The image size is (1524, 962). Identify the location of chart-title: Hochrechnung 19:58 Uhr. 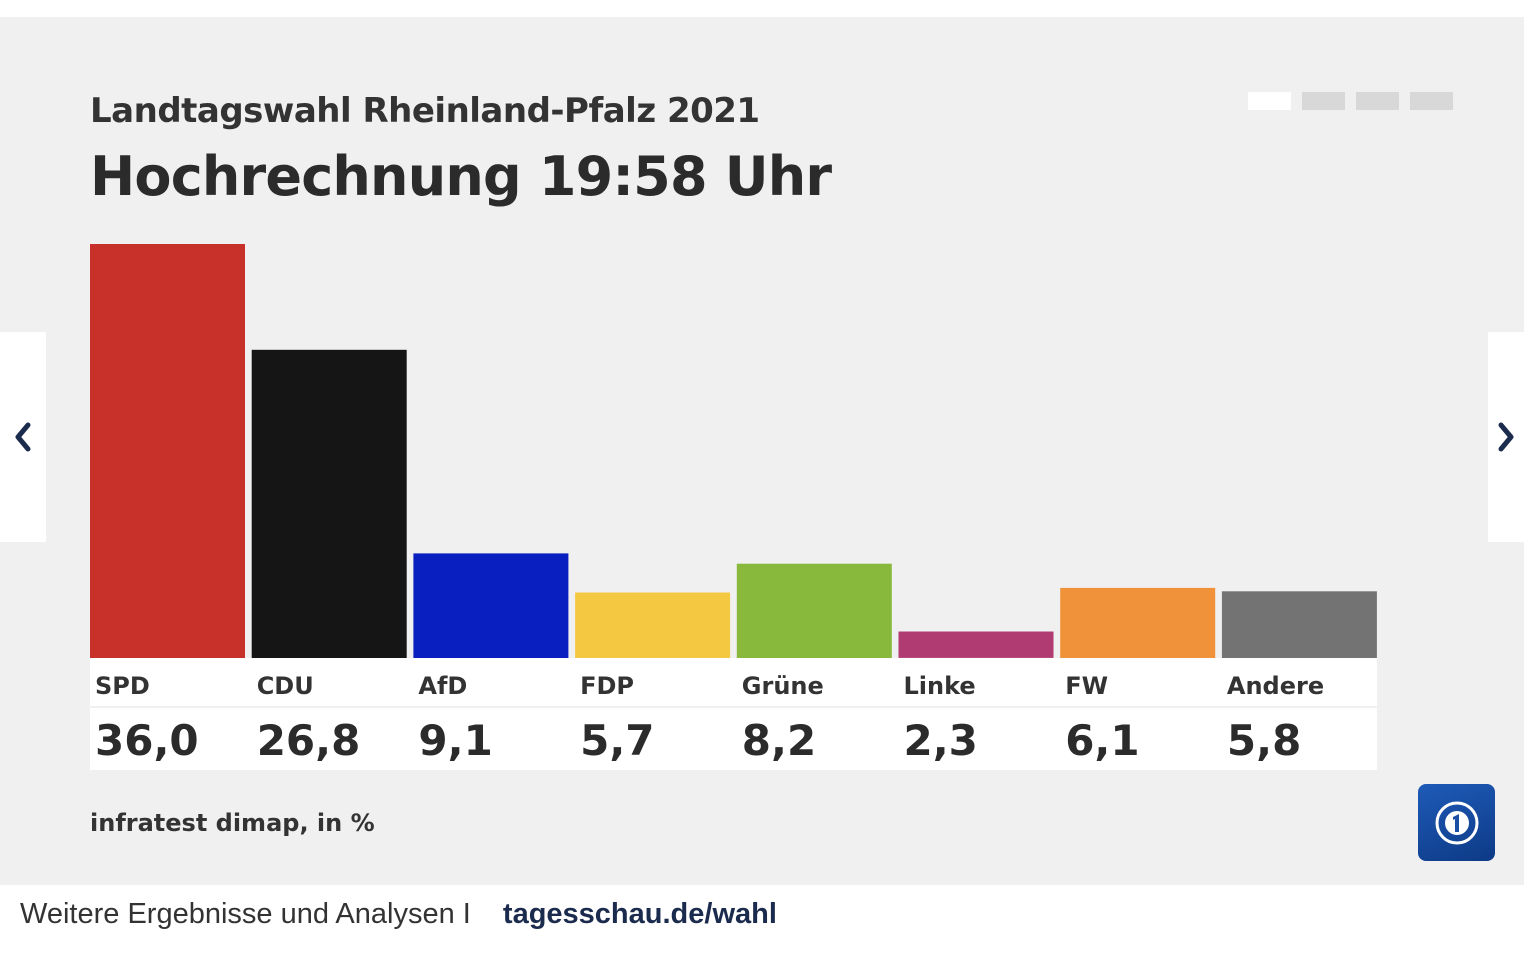
(461, 176).